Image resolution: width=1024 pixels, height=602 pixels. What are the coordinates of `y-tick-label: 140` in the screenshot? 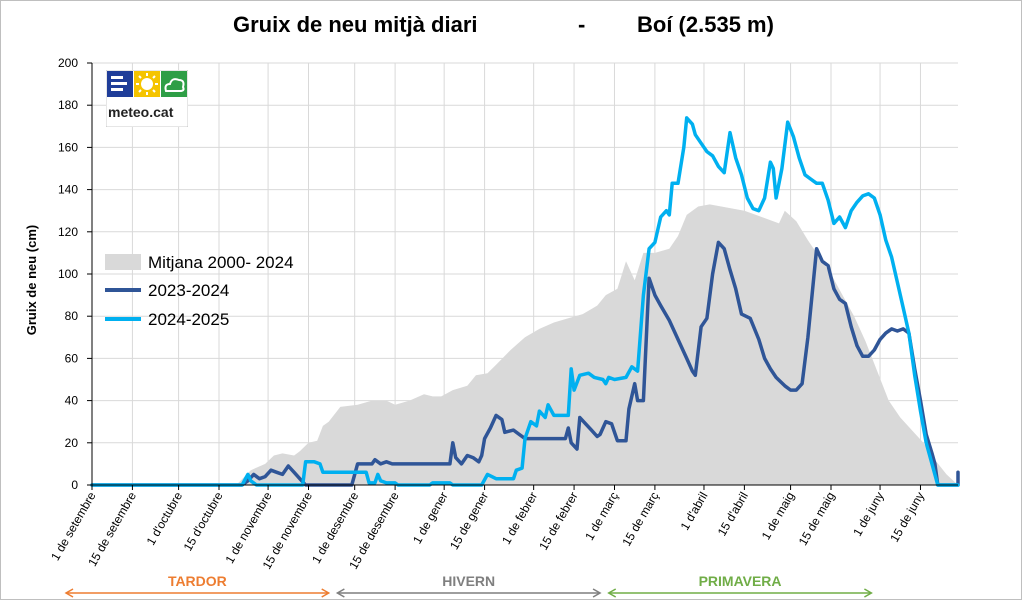 It's located at (68, 190).